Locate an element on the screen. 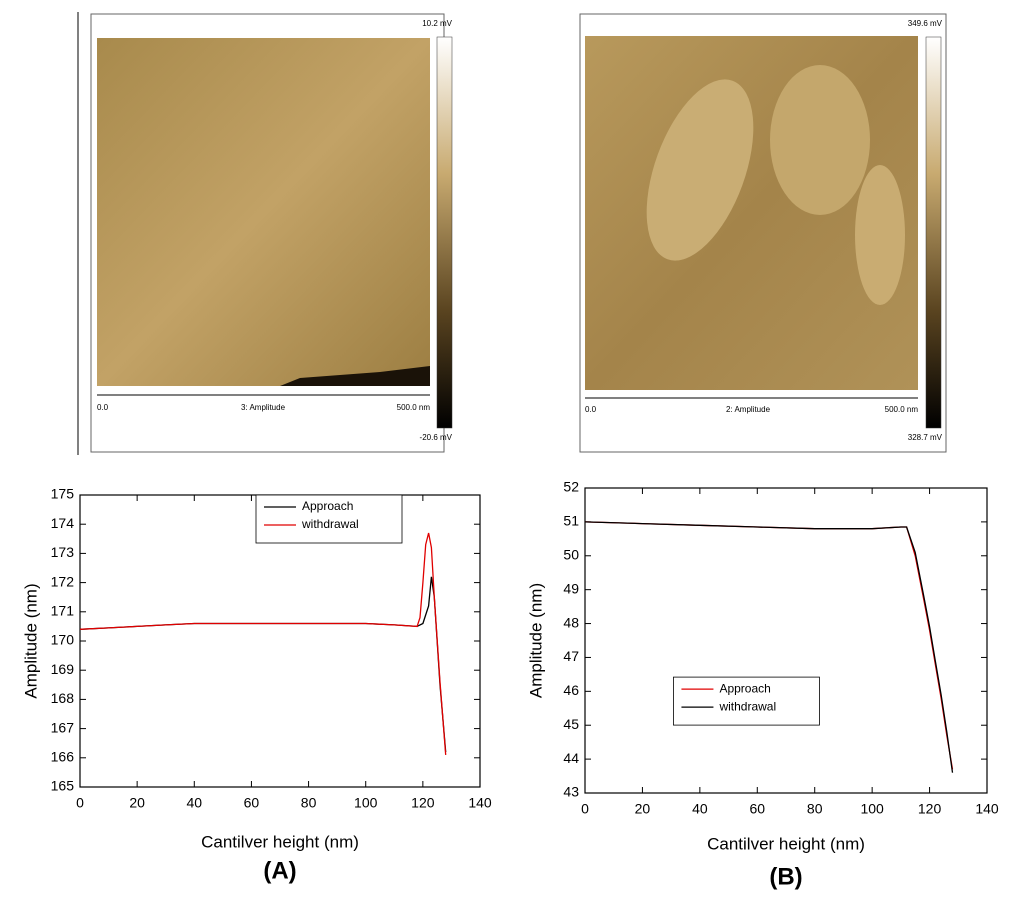  y-tick-label: 44 is located at coordinates (571, 758).